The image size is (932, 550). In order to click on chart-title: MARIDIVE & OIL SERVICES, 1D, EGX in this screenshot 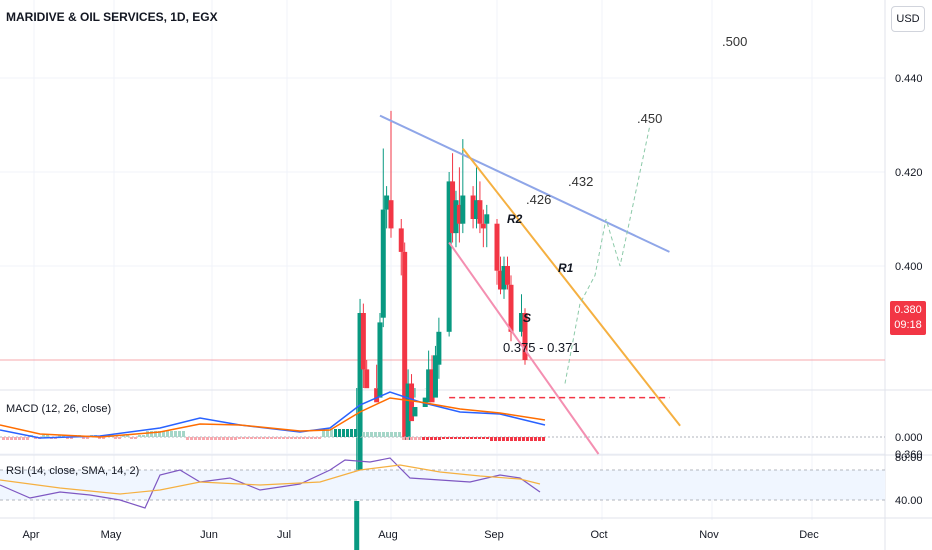, I will do `click(112, 17)`.